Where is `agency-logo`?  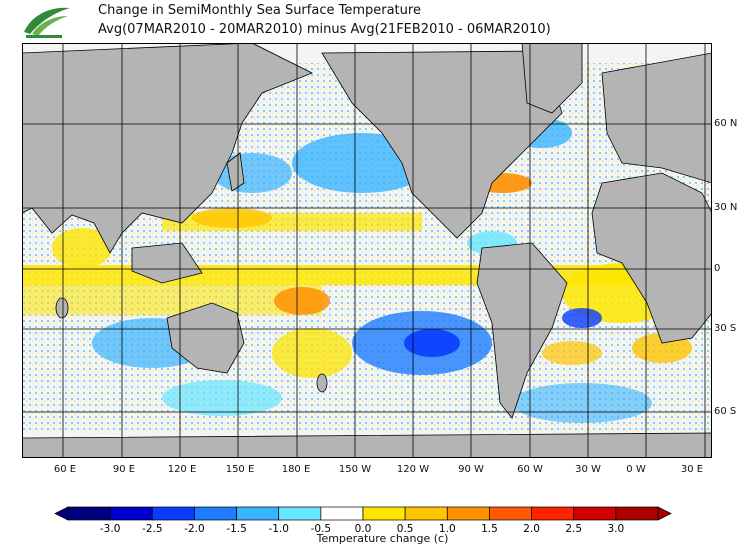 agency-logo is located at coordinates (47, 22).